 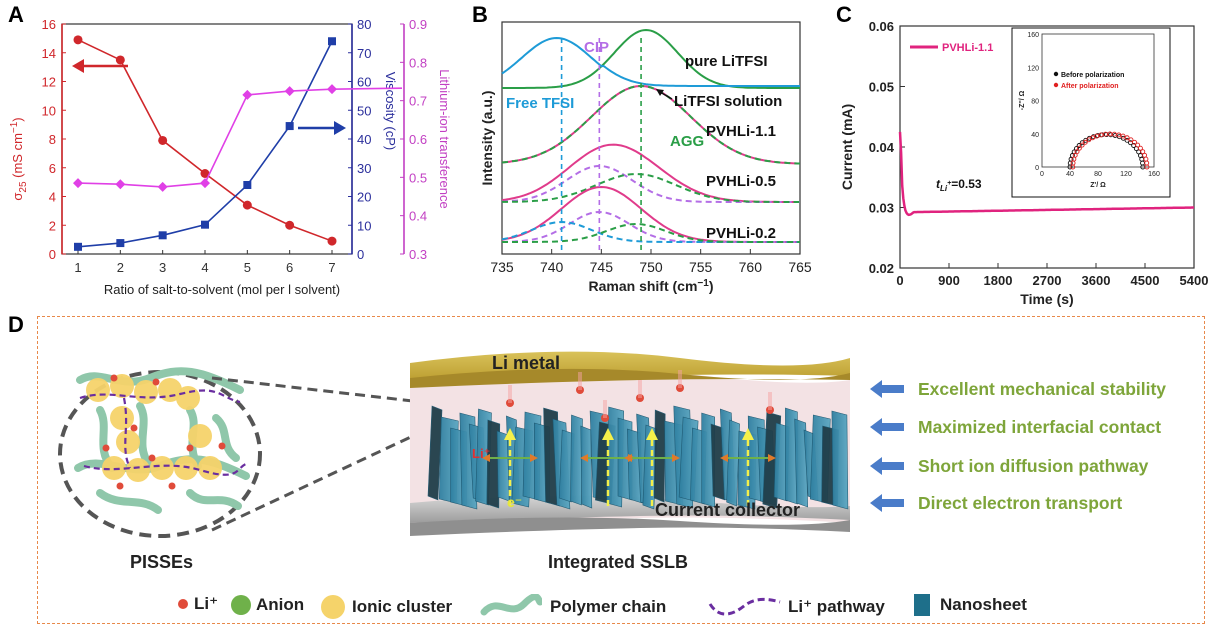 What do you see at coordinates (573, 607) in the screenshot?
I see `legend-polymer-chain: Polymer chain` at bounding box center [573, 607].